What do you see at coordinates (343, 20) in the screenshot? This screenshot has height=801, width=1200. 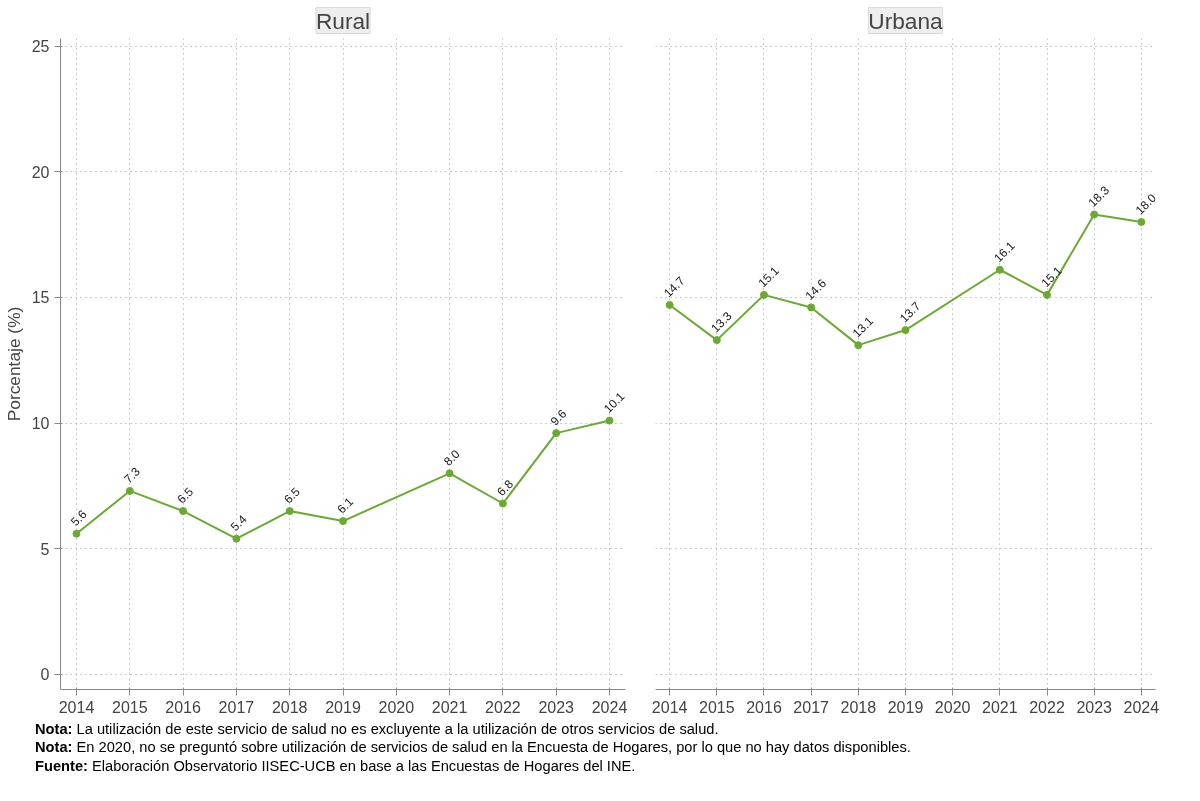 I see `chart-title: Rural` at bounding box center [343, 20].